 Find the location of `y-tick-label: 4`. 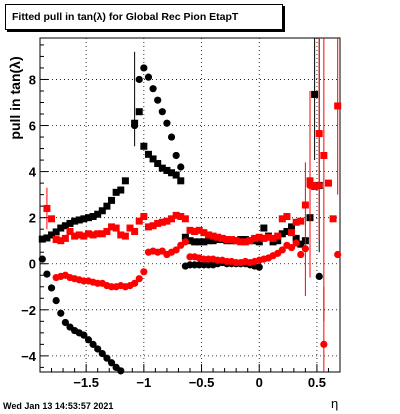

y-tick-label: 4 is located at coordinates (33, 172).